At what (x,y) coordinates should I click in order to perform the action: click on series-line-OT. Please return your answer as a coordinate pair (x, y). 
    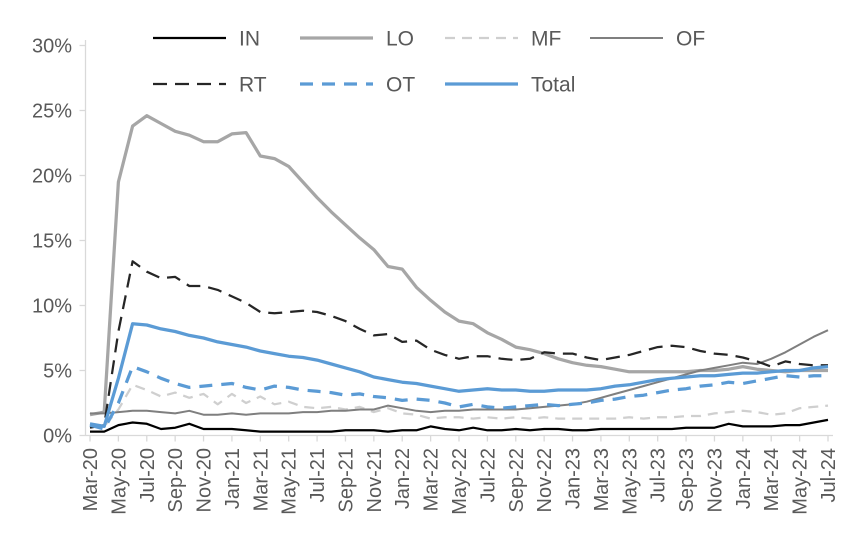
    Looking at the image, I should click on (458, 397).